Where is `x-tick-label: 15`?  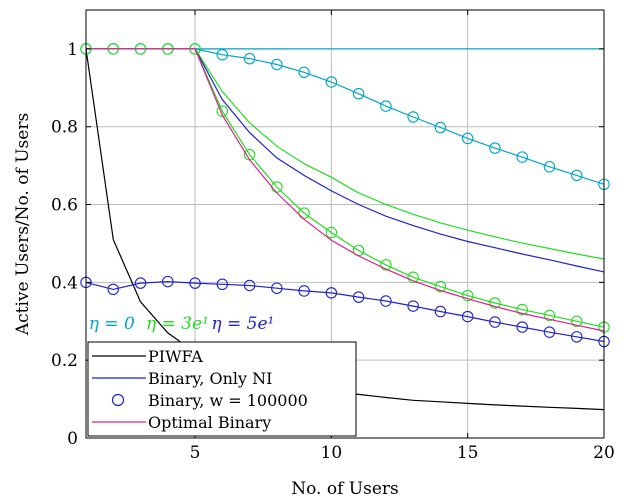 x-tick-label: 15 is located at coordinates (468, 453).